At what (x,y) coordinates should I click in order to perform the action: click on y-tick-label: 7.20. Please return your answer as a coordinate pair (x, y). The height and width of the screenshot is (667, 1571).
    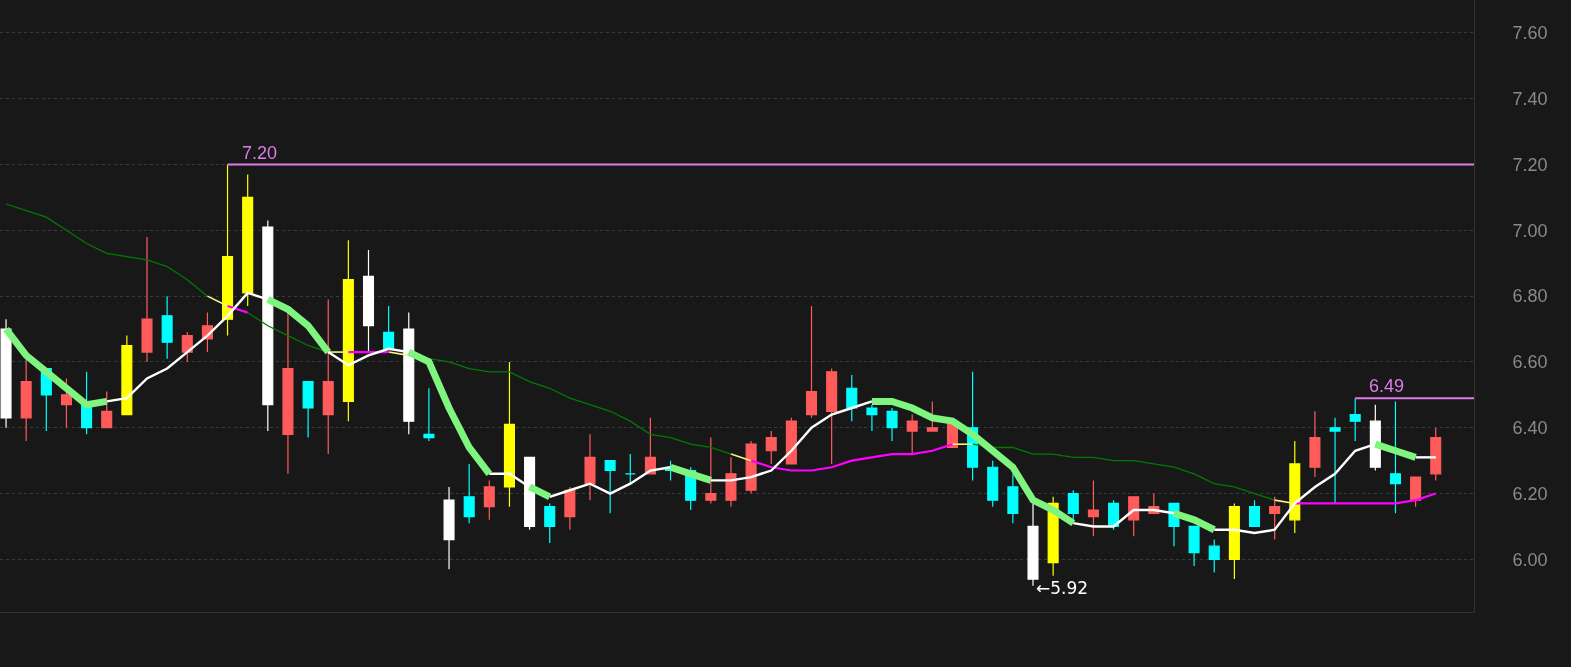
    Looking at the image, I should click on (1530, 164).